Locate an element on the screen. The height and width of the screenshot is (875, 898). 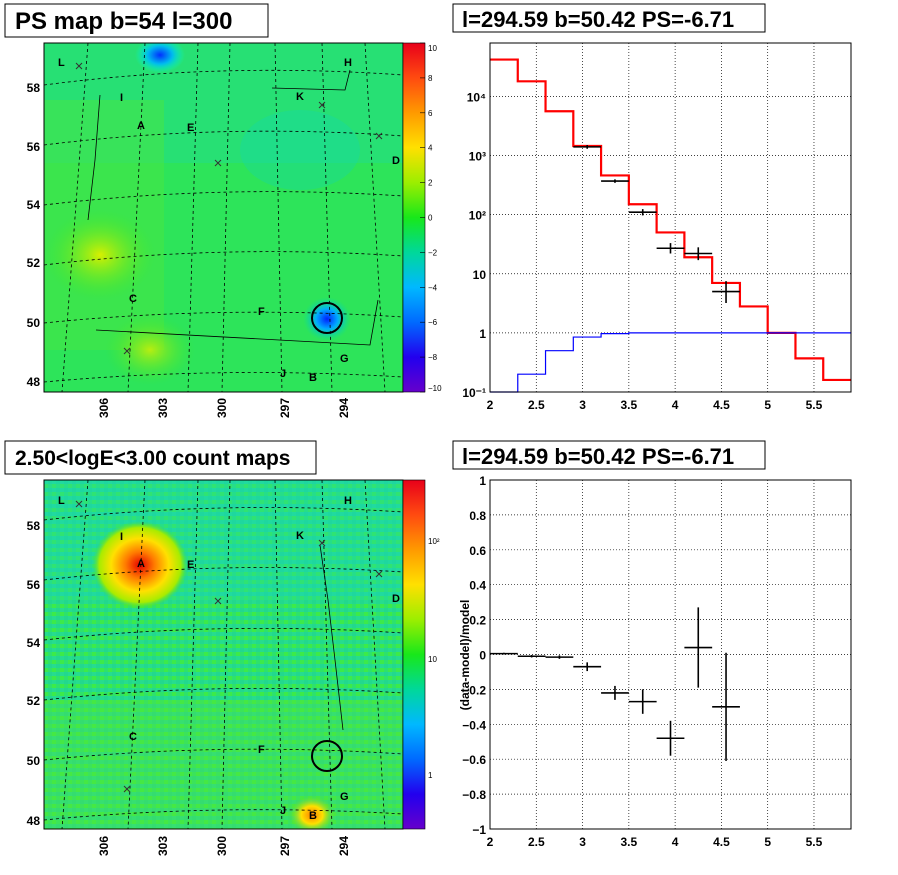
residual-title-box is located at coordinates (609, 455).